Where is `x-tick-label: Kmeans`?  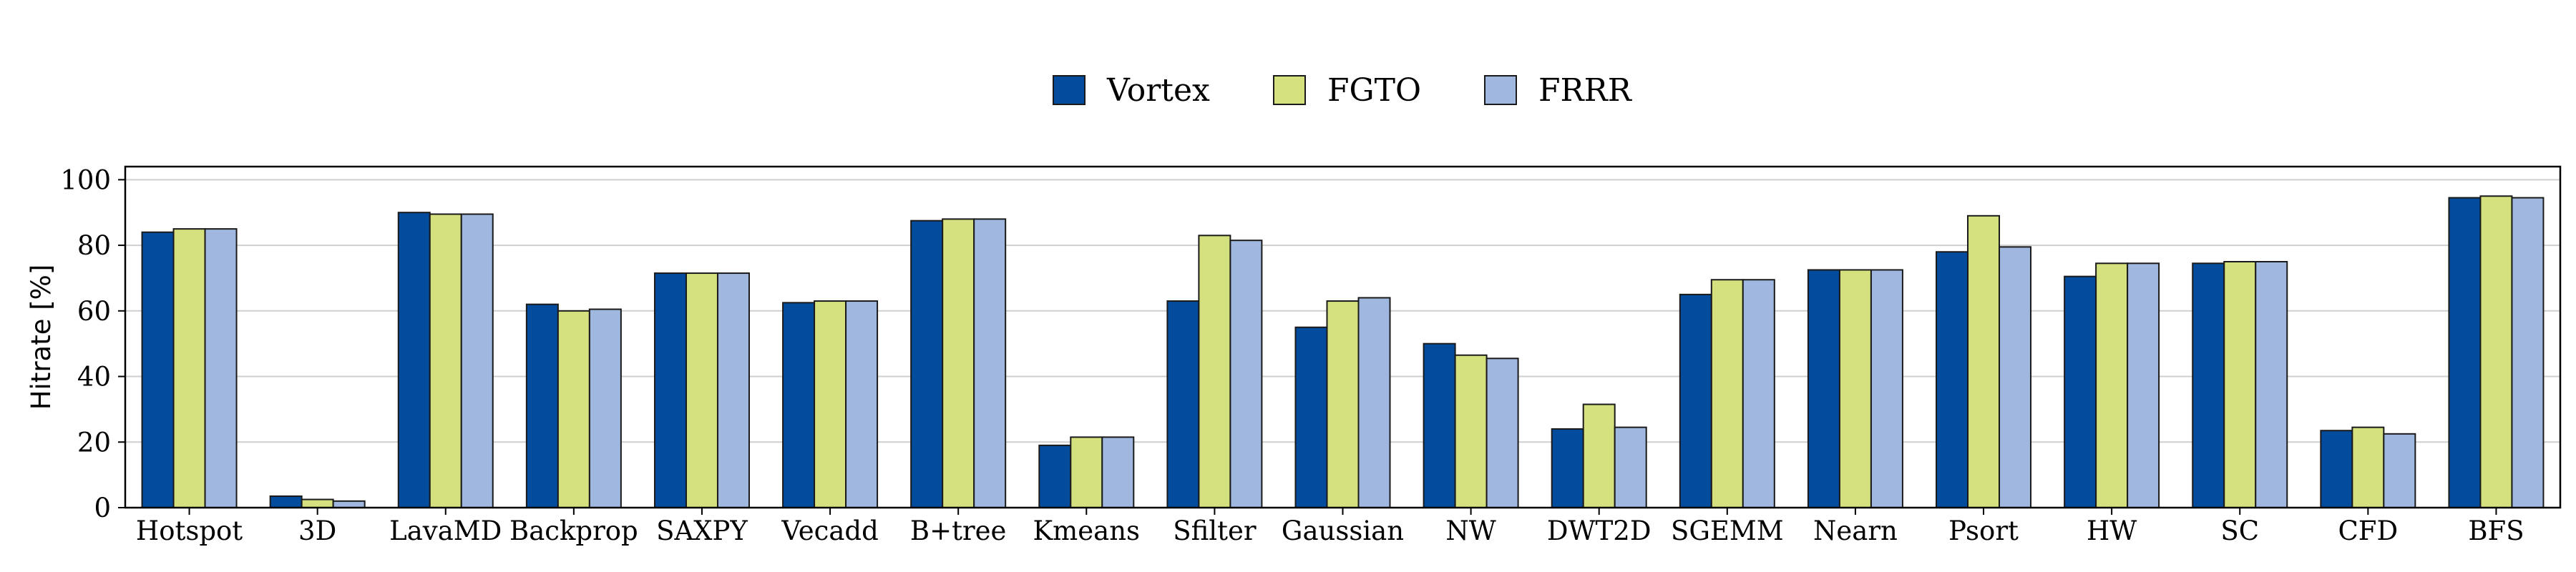 x-tick-label: Kmeans is located at coordinates (1087, 531).